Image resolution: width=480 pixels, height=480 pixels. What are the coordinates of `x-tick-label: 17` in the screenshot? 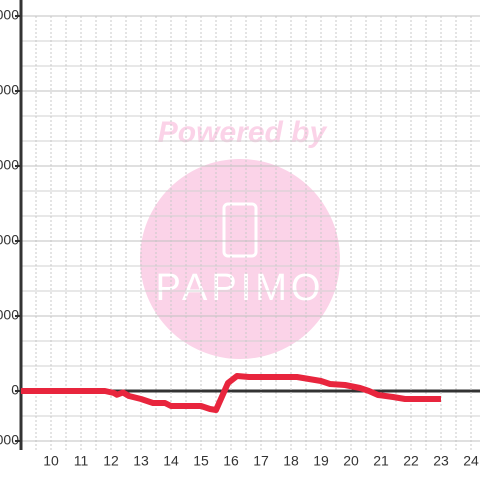 It's located at (261, 461).